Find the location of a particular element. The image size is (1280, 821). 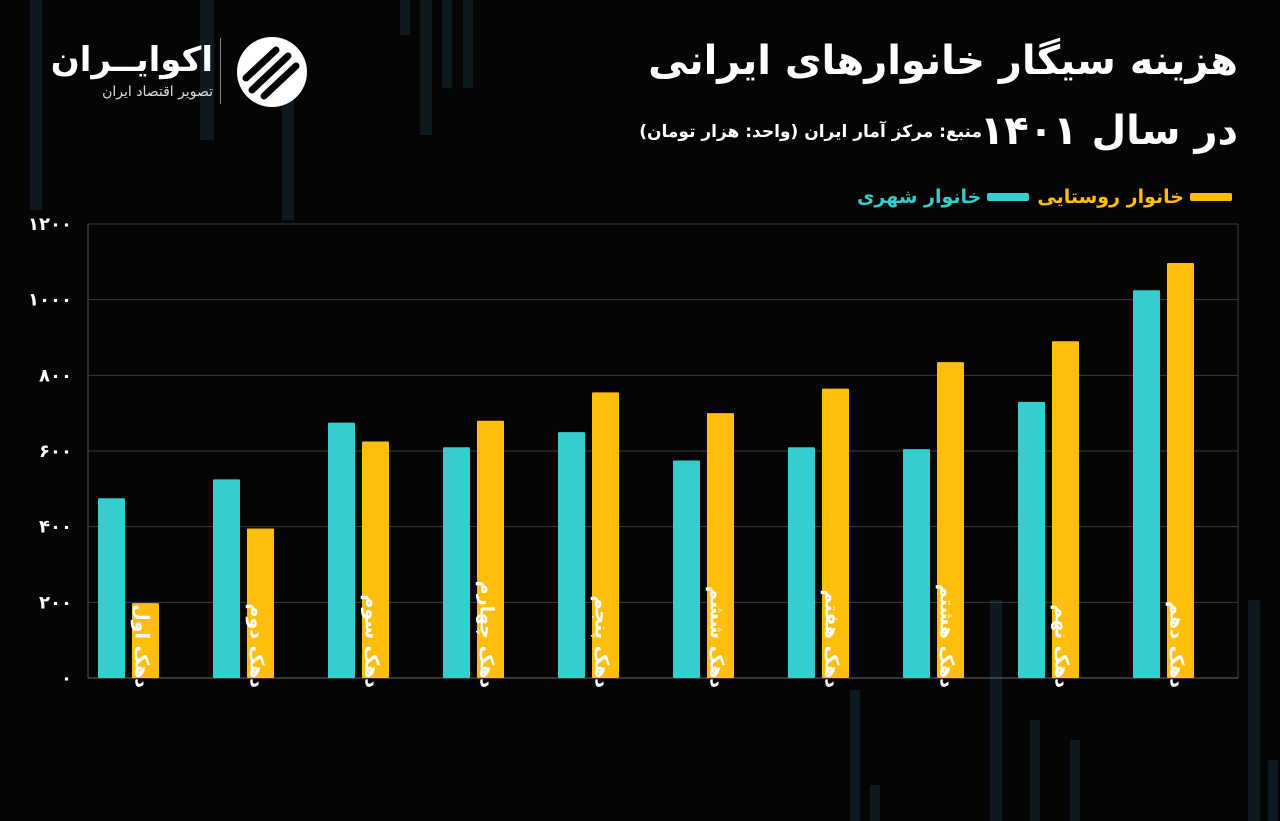

legend-swatch-rural is located at coordinates (1211, 197).